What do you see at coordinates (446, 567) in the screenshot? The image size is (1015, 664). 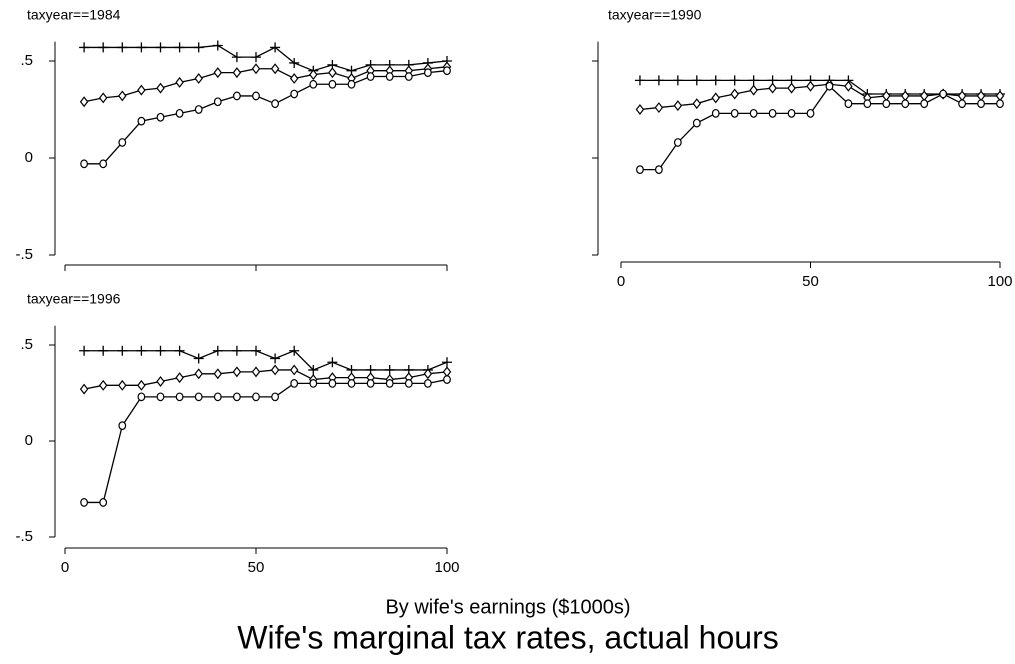 I see `x-tick-label: 100` at bounding box center [446, 567].